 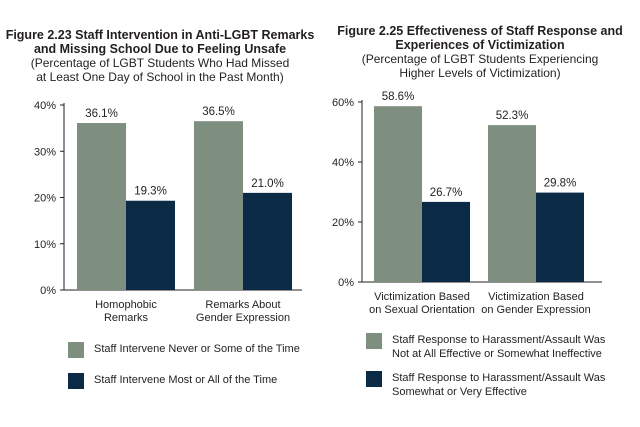 I want to click on chart-title-line: Experiences of Victimization, so click(x=480, y=45).